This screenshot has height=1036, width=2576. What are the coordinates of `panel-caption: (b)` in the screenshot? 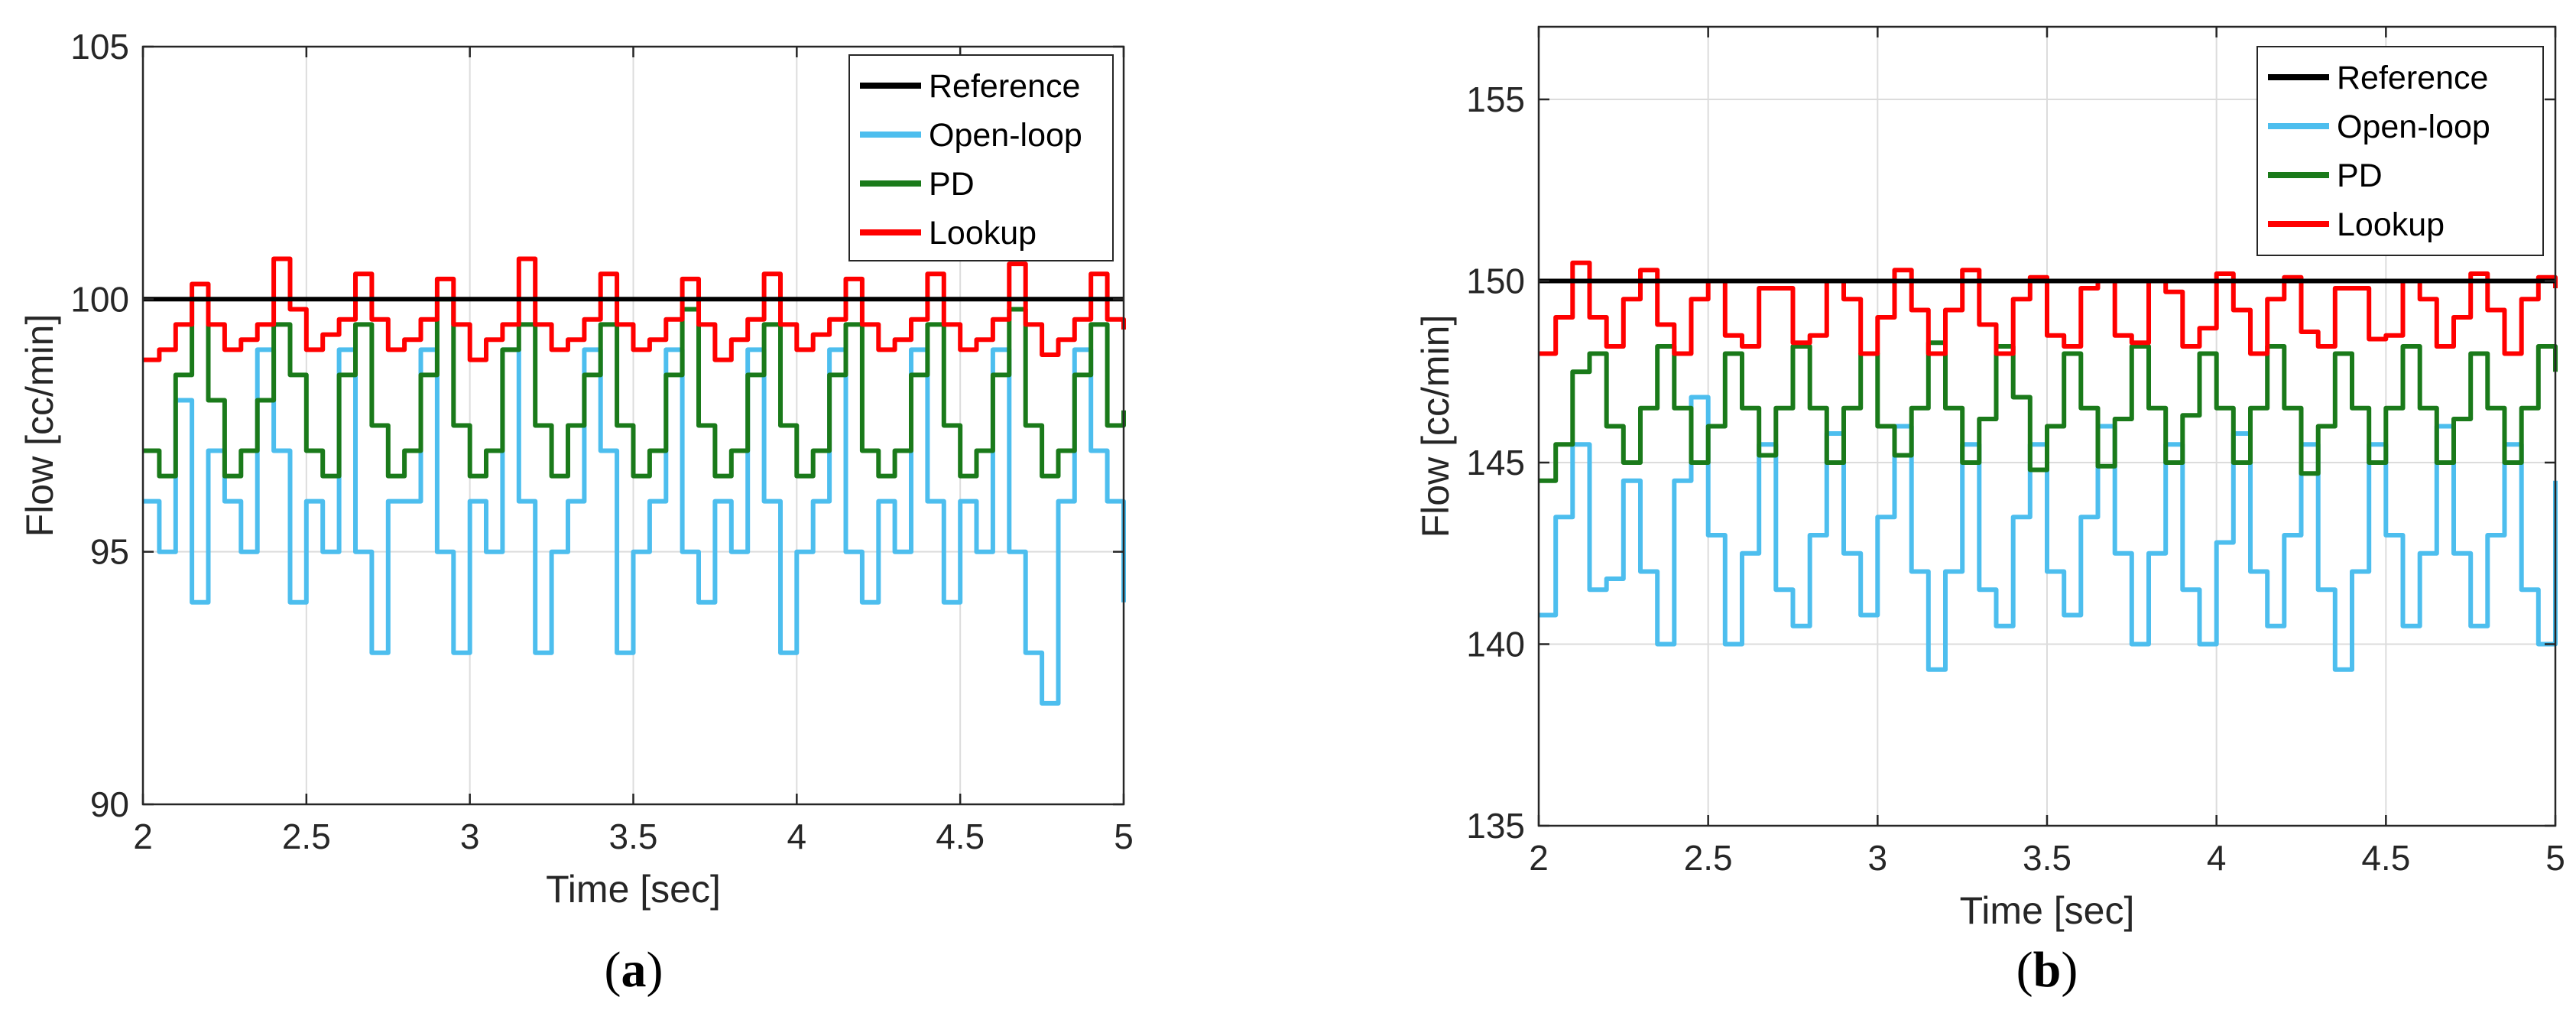 It's located at (2047, 970).